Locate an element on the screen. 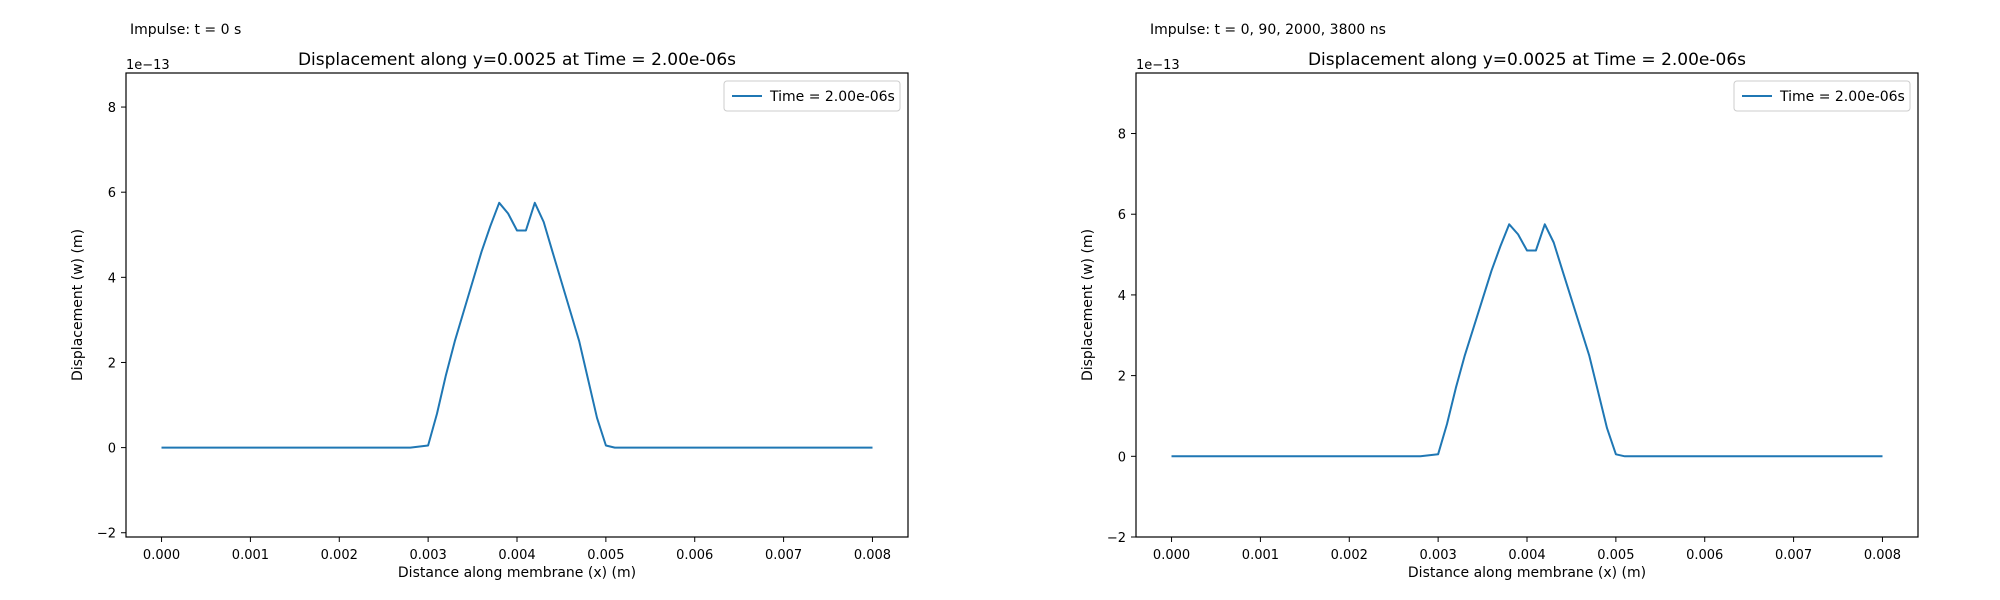  impulse-caption: Impulse: t = 0, 90, 2000, 3800 ns is located at coordinates (1268, 30).